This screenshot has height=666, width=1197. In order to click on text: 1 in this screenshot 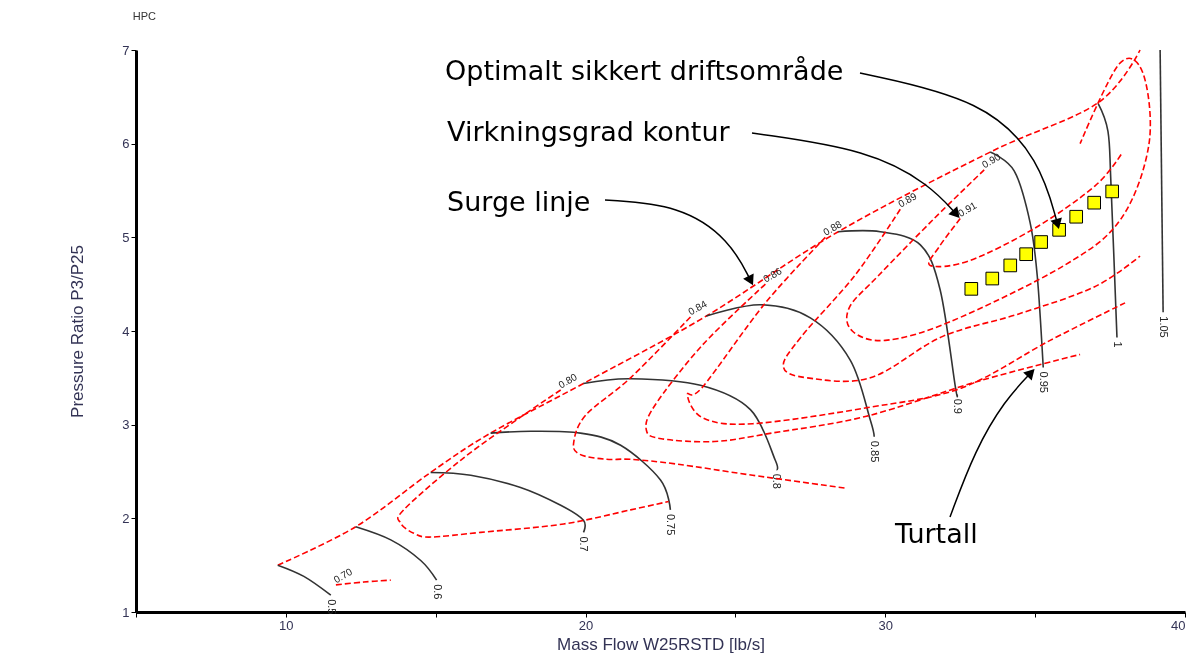, I will do `click(1117, 344)`.